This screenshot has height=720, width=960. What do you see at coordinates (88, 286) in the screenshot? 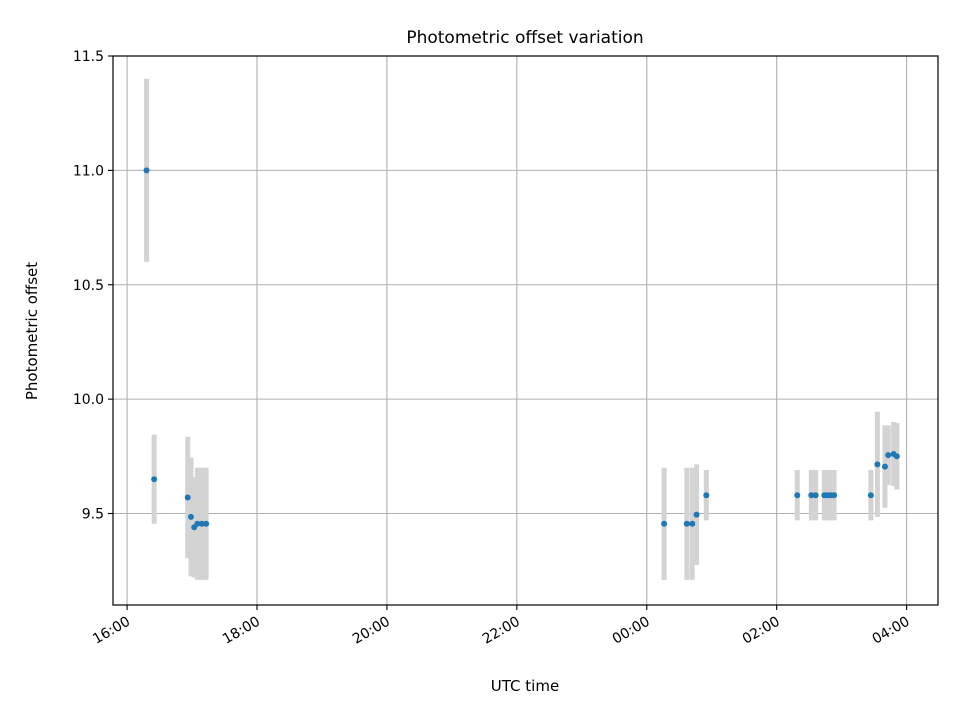
I see `y-tick-label: 10.5` at bounding box center [88, 286].